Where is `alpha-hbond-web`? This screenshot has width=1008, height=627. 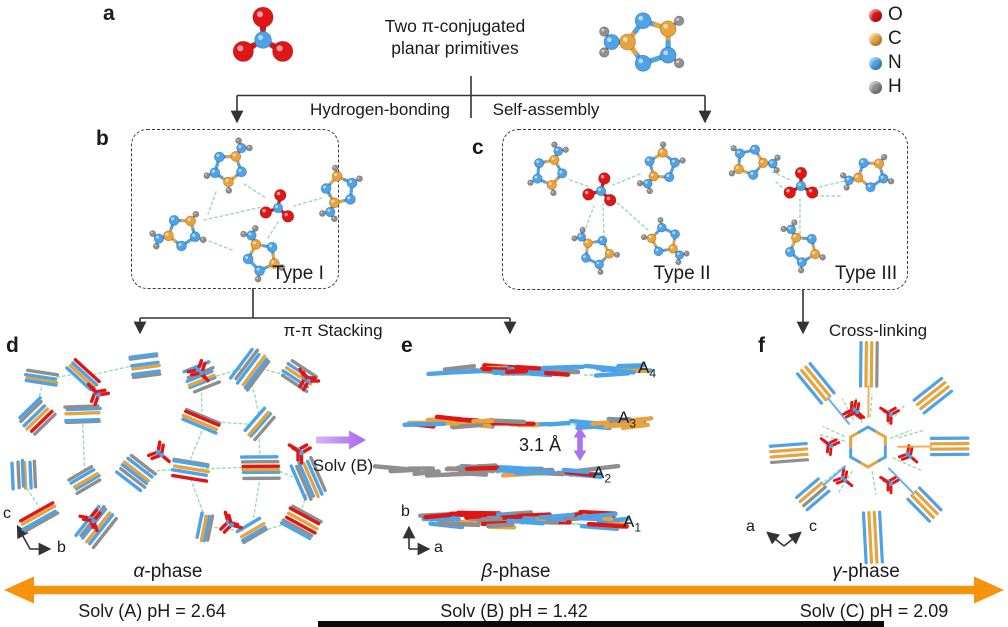 alpha-hbond-web is located at coordinates (166, 448).